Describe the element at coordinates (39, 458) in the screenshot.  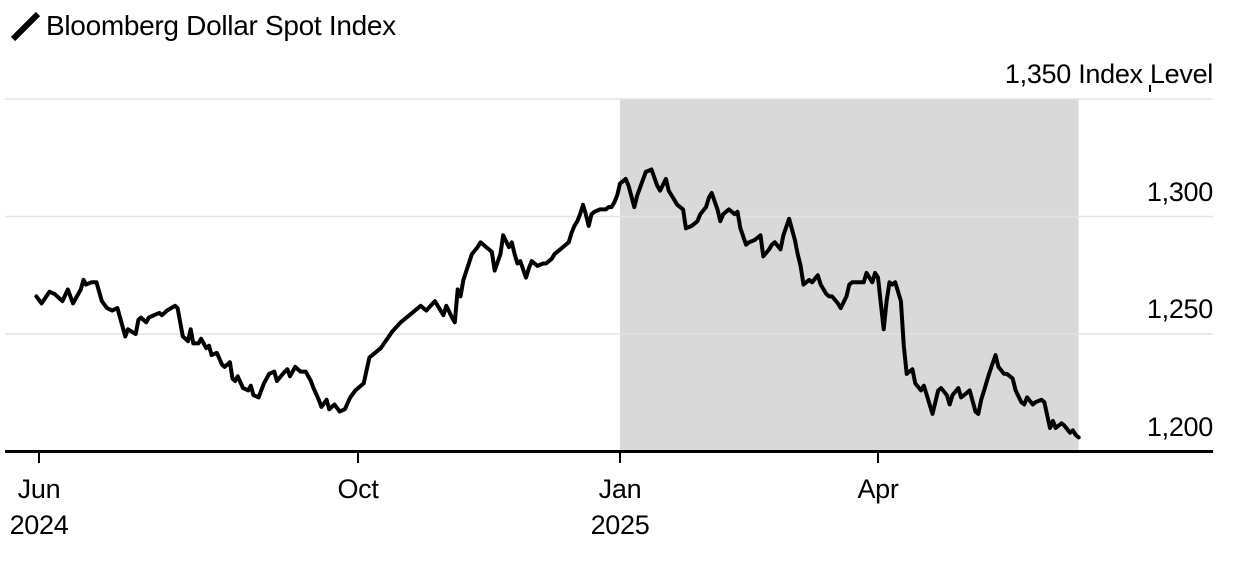
I see `x-axis-tick-jun` at that location.